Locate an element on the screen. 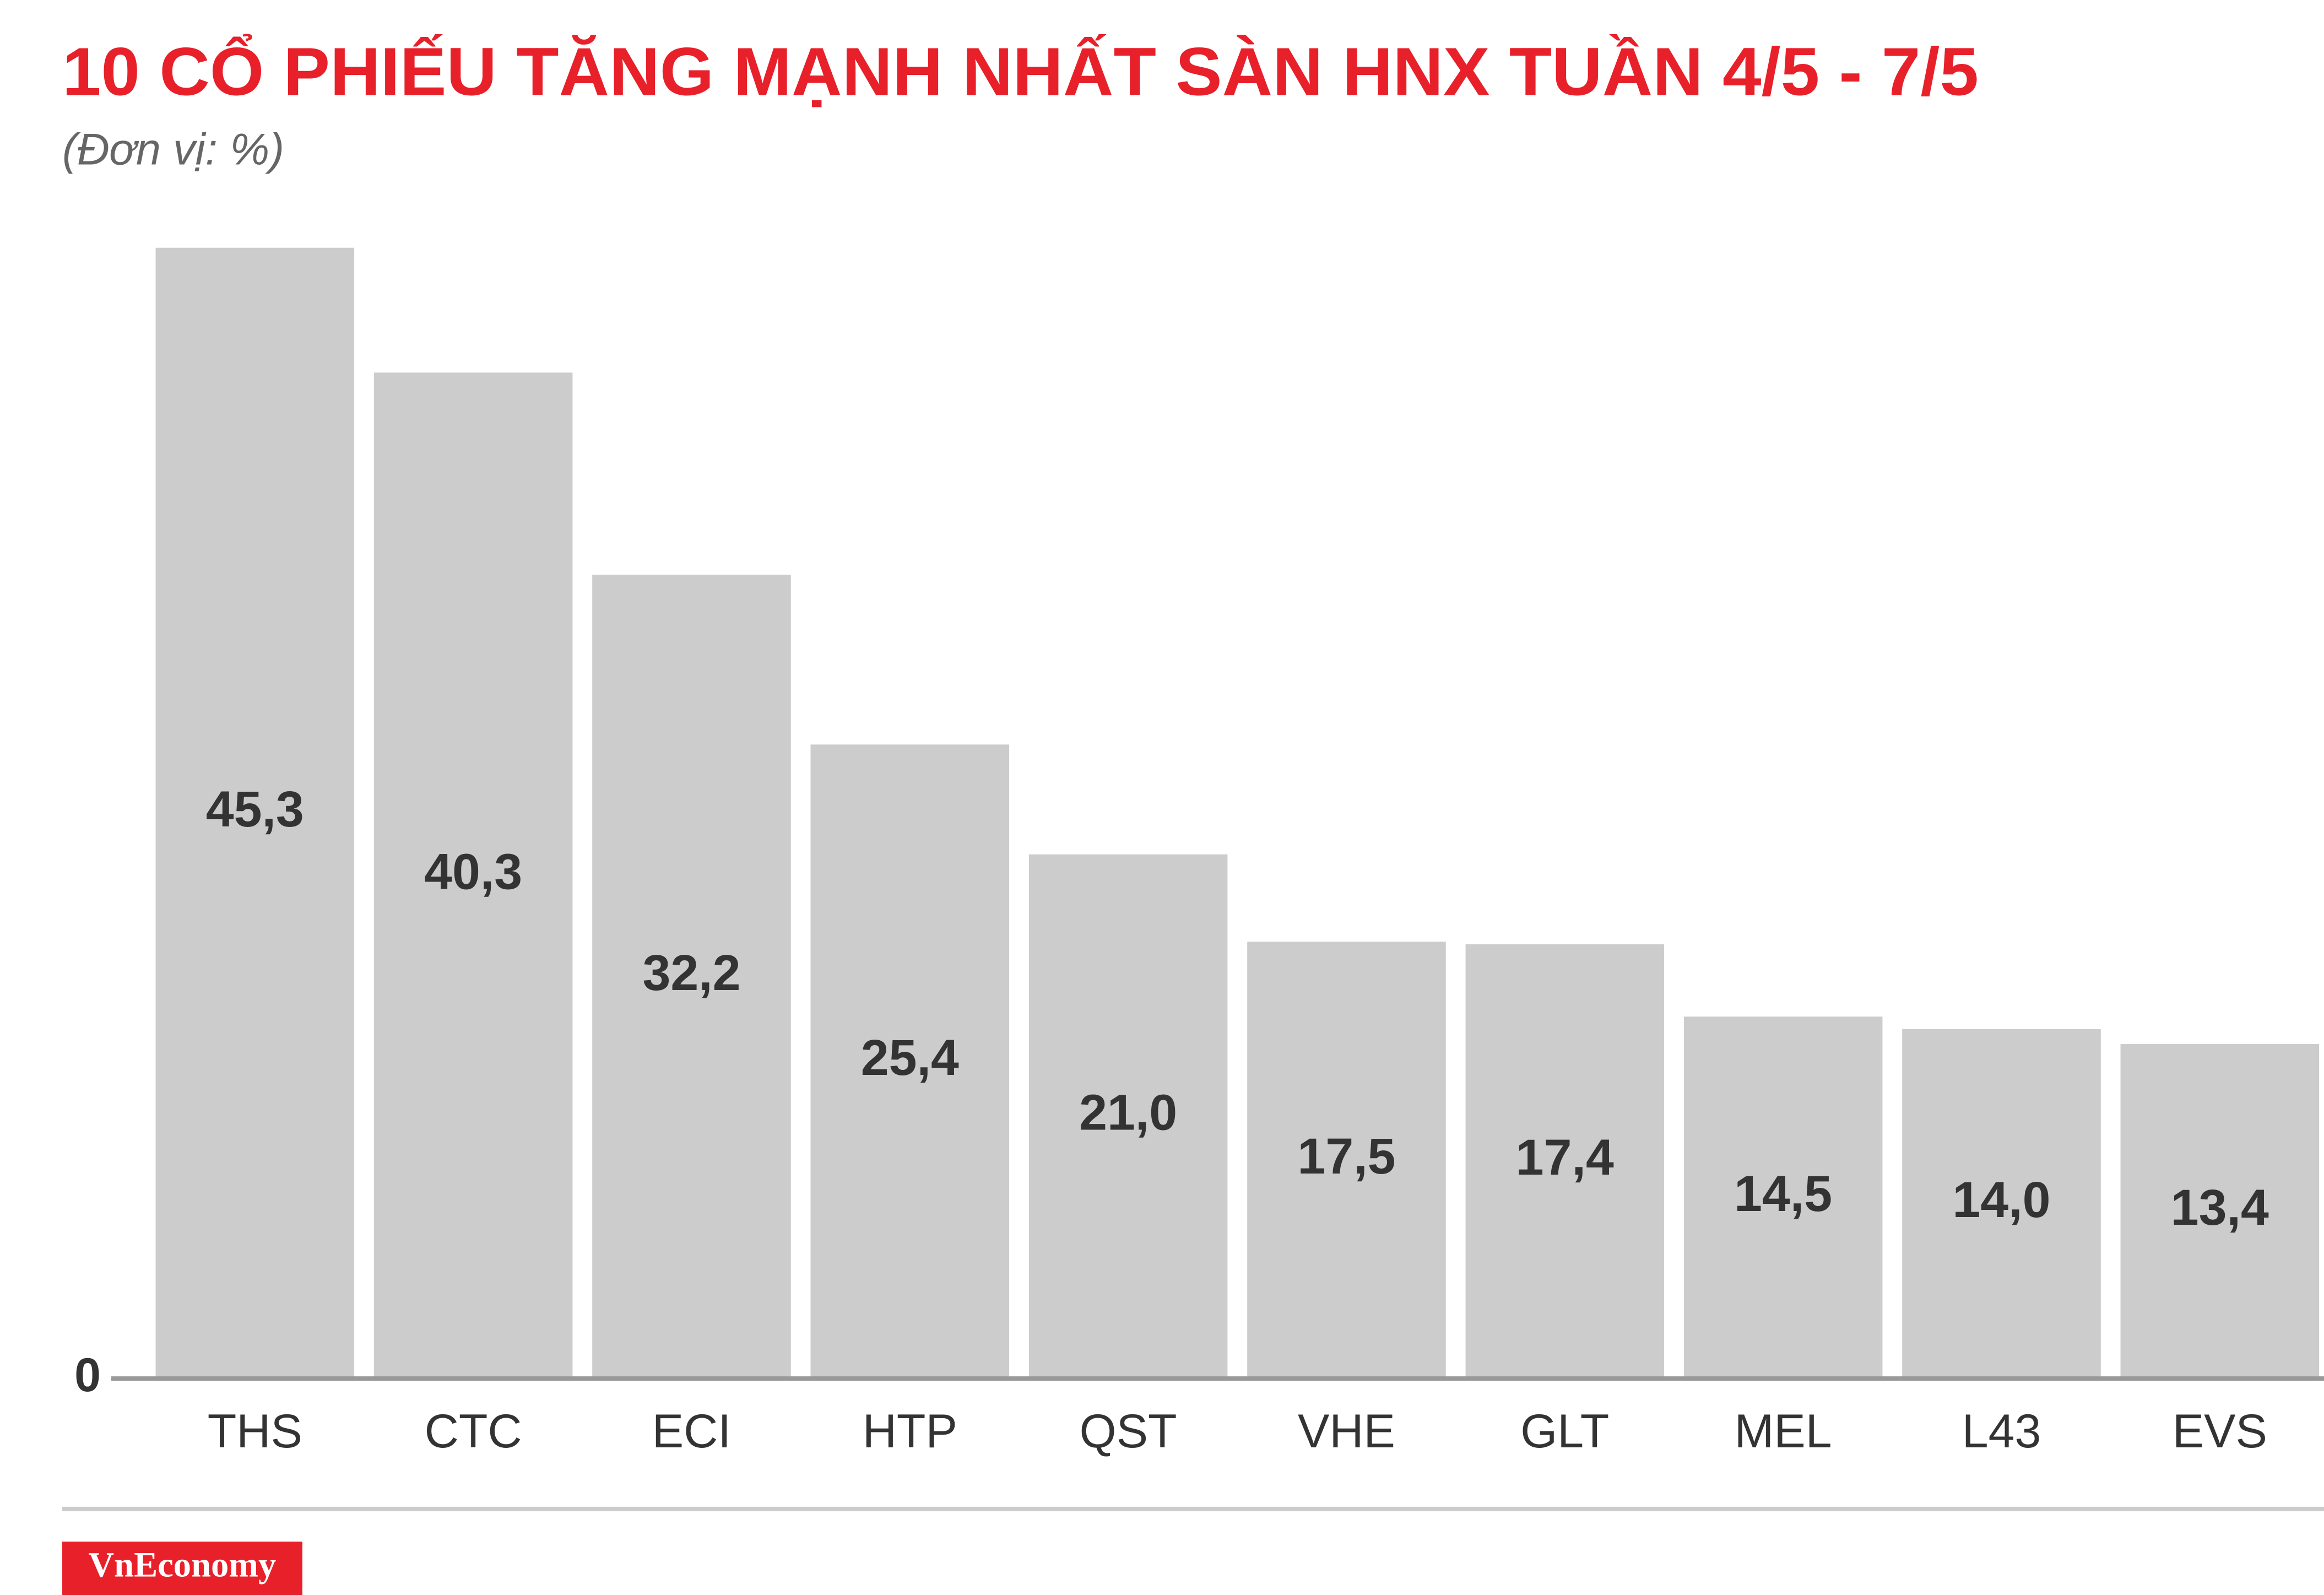  x-tick-label: HTP is located at coordinates (910, 1432).